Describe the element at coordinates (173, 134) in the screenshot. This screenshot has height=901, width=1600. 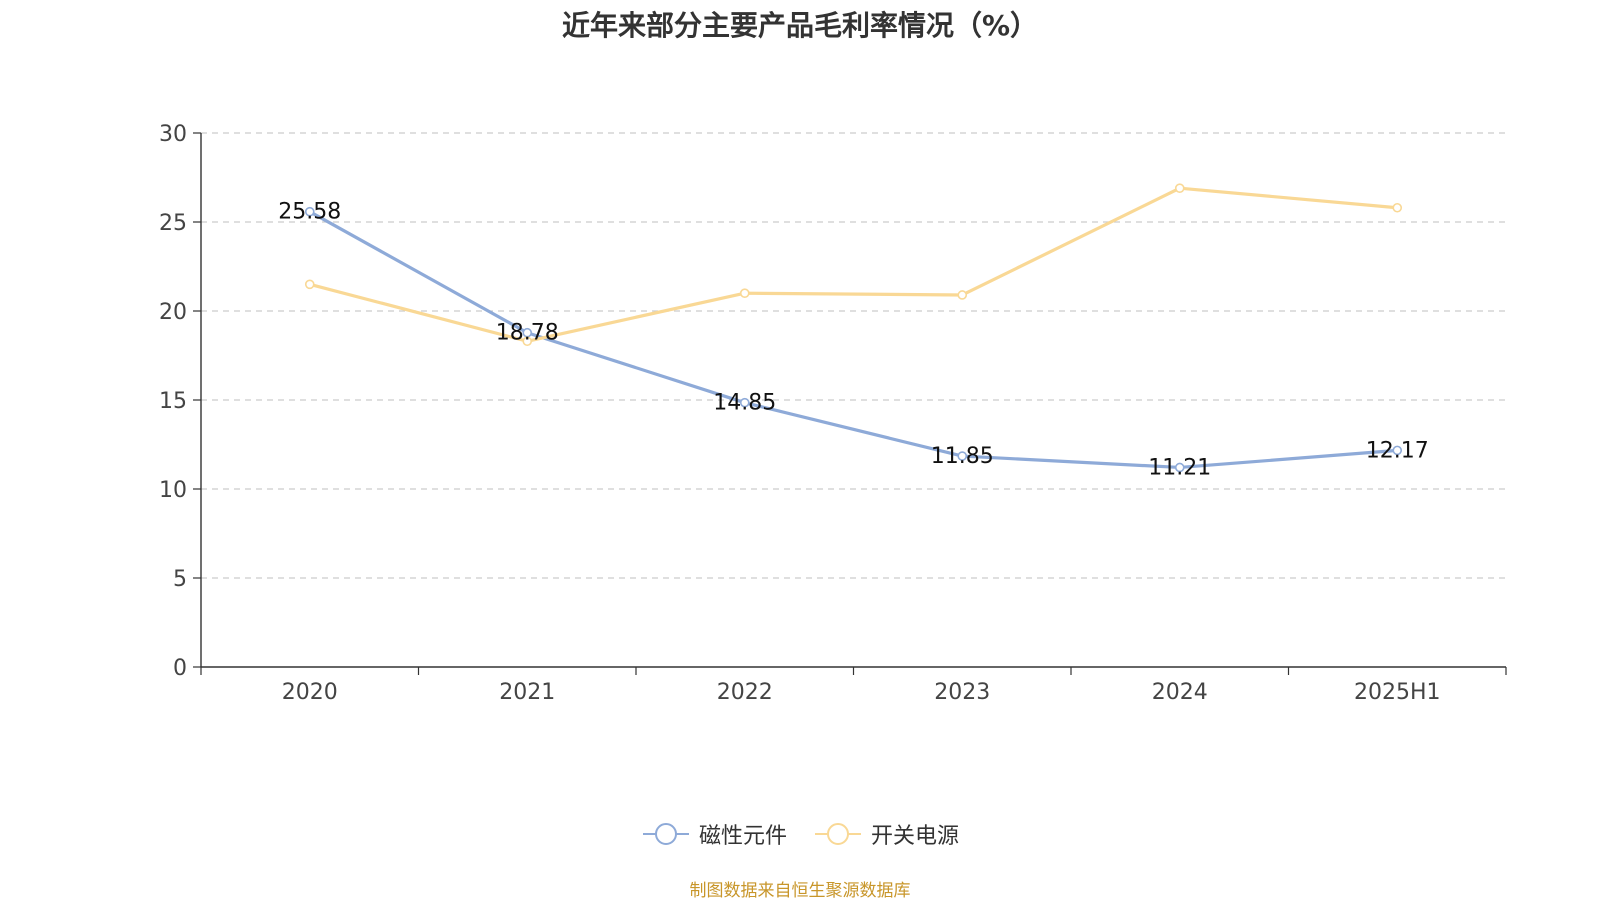
I see `y-tick-label: 30` at that location.